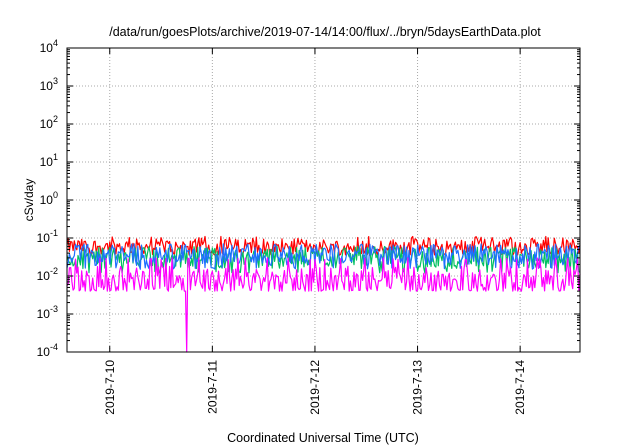 This screenshot has height=448, width=640. Describe the element at coordinates (212, 387) in the screenshot. I see `x-tick-label: 2019-7-11` at that location.